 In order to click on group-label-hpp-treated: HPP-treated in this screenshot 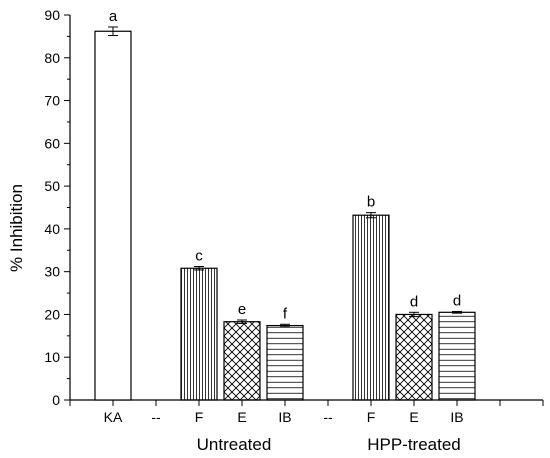, I will do `click(414, 444)`.